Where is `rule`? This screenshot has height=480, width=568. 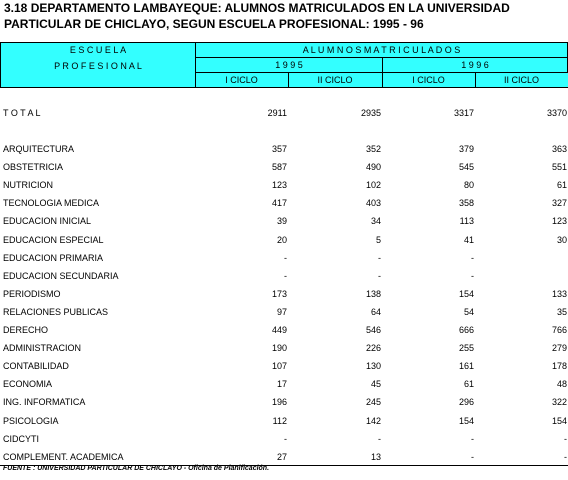 rule is located at coordinates (284, 465).